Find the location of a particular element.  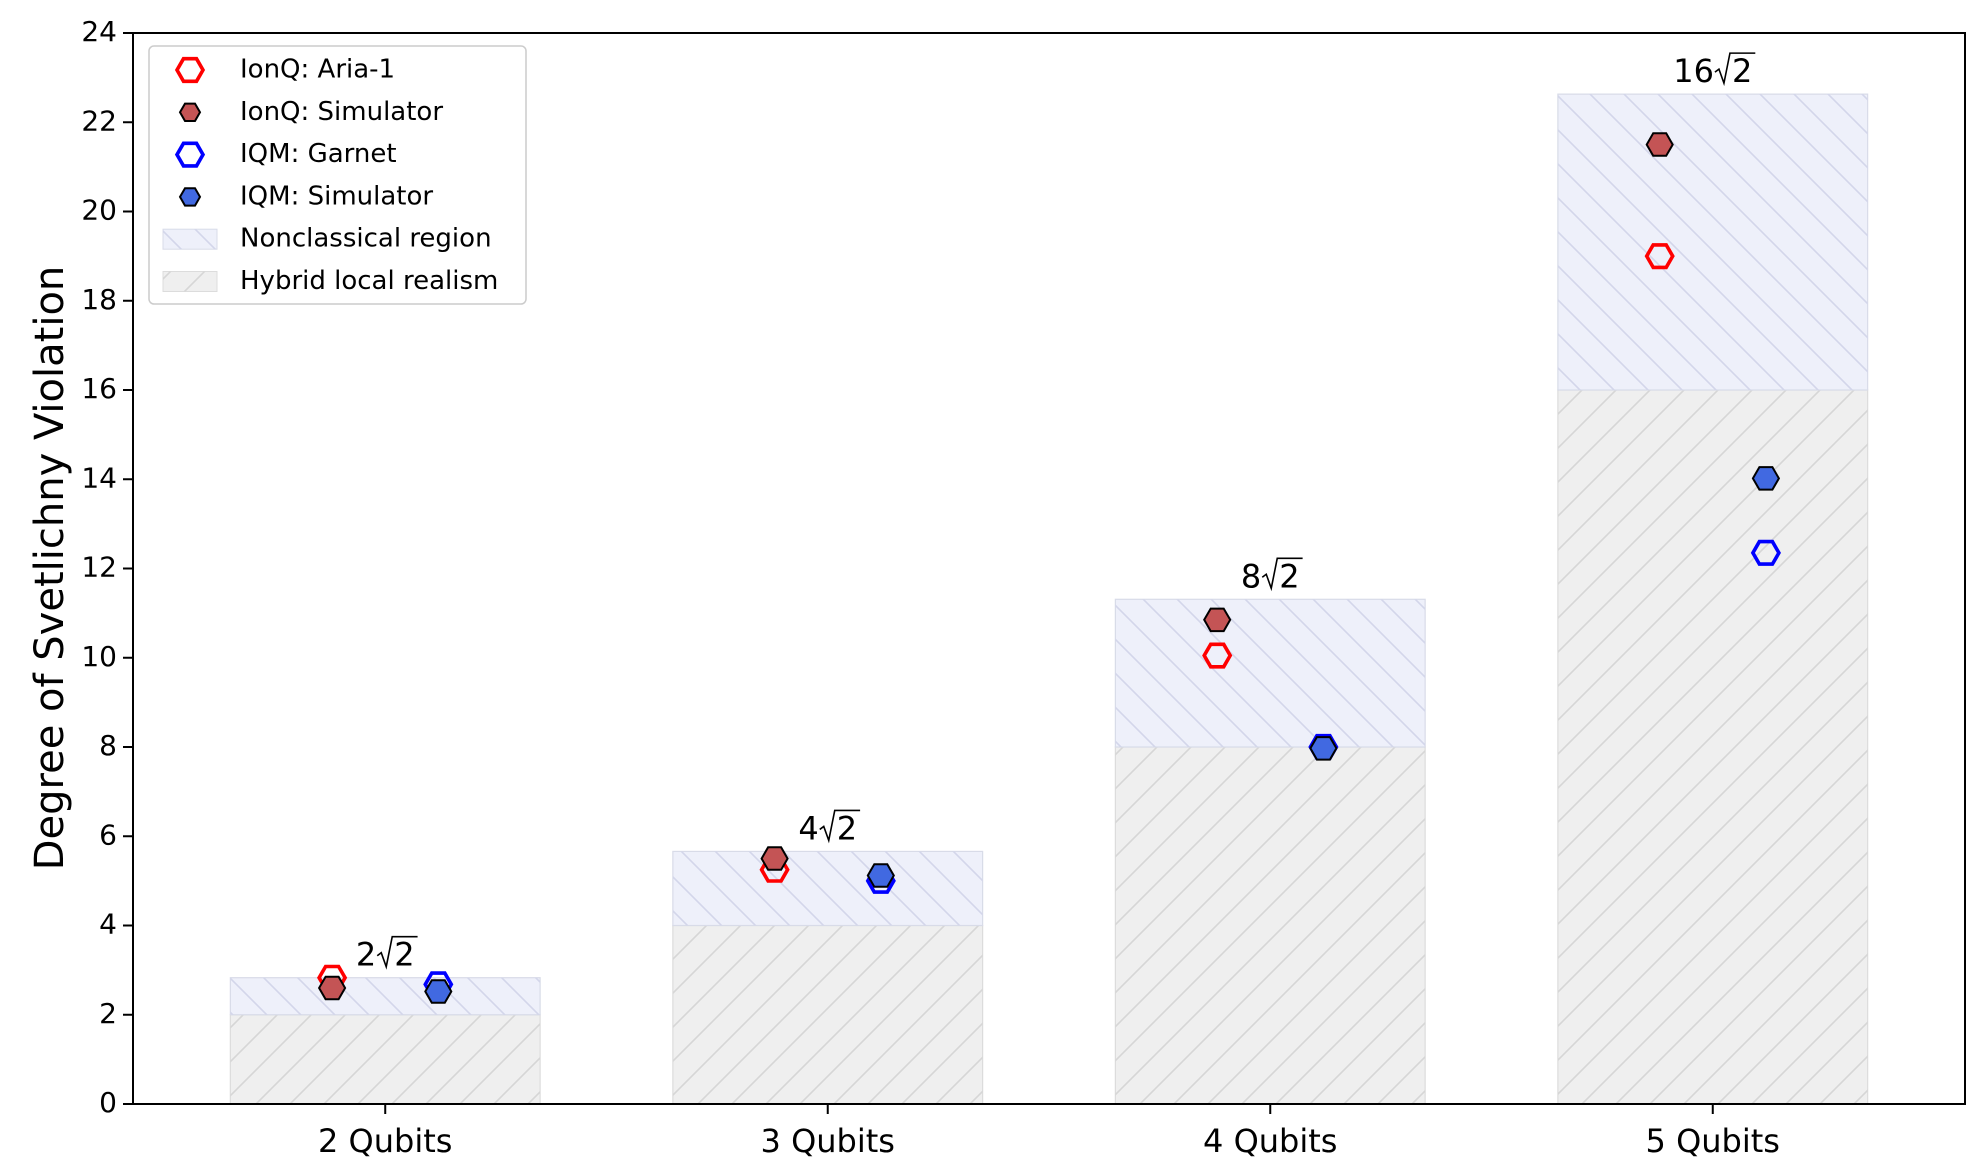

bound-label-coef: 4 is located at coordinates (808, 828).